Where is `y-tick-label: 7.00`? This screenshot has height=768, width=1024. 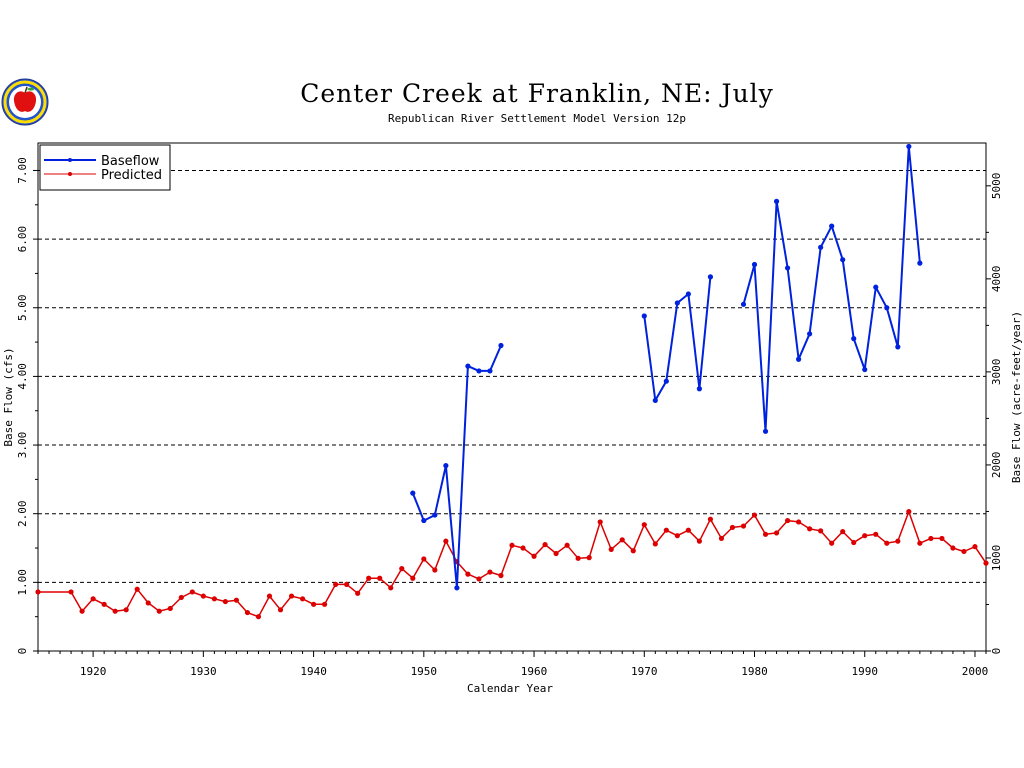
y-tick-label: 7.00 is located at coordinates (22, 170).